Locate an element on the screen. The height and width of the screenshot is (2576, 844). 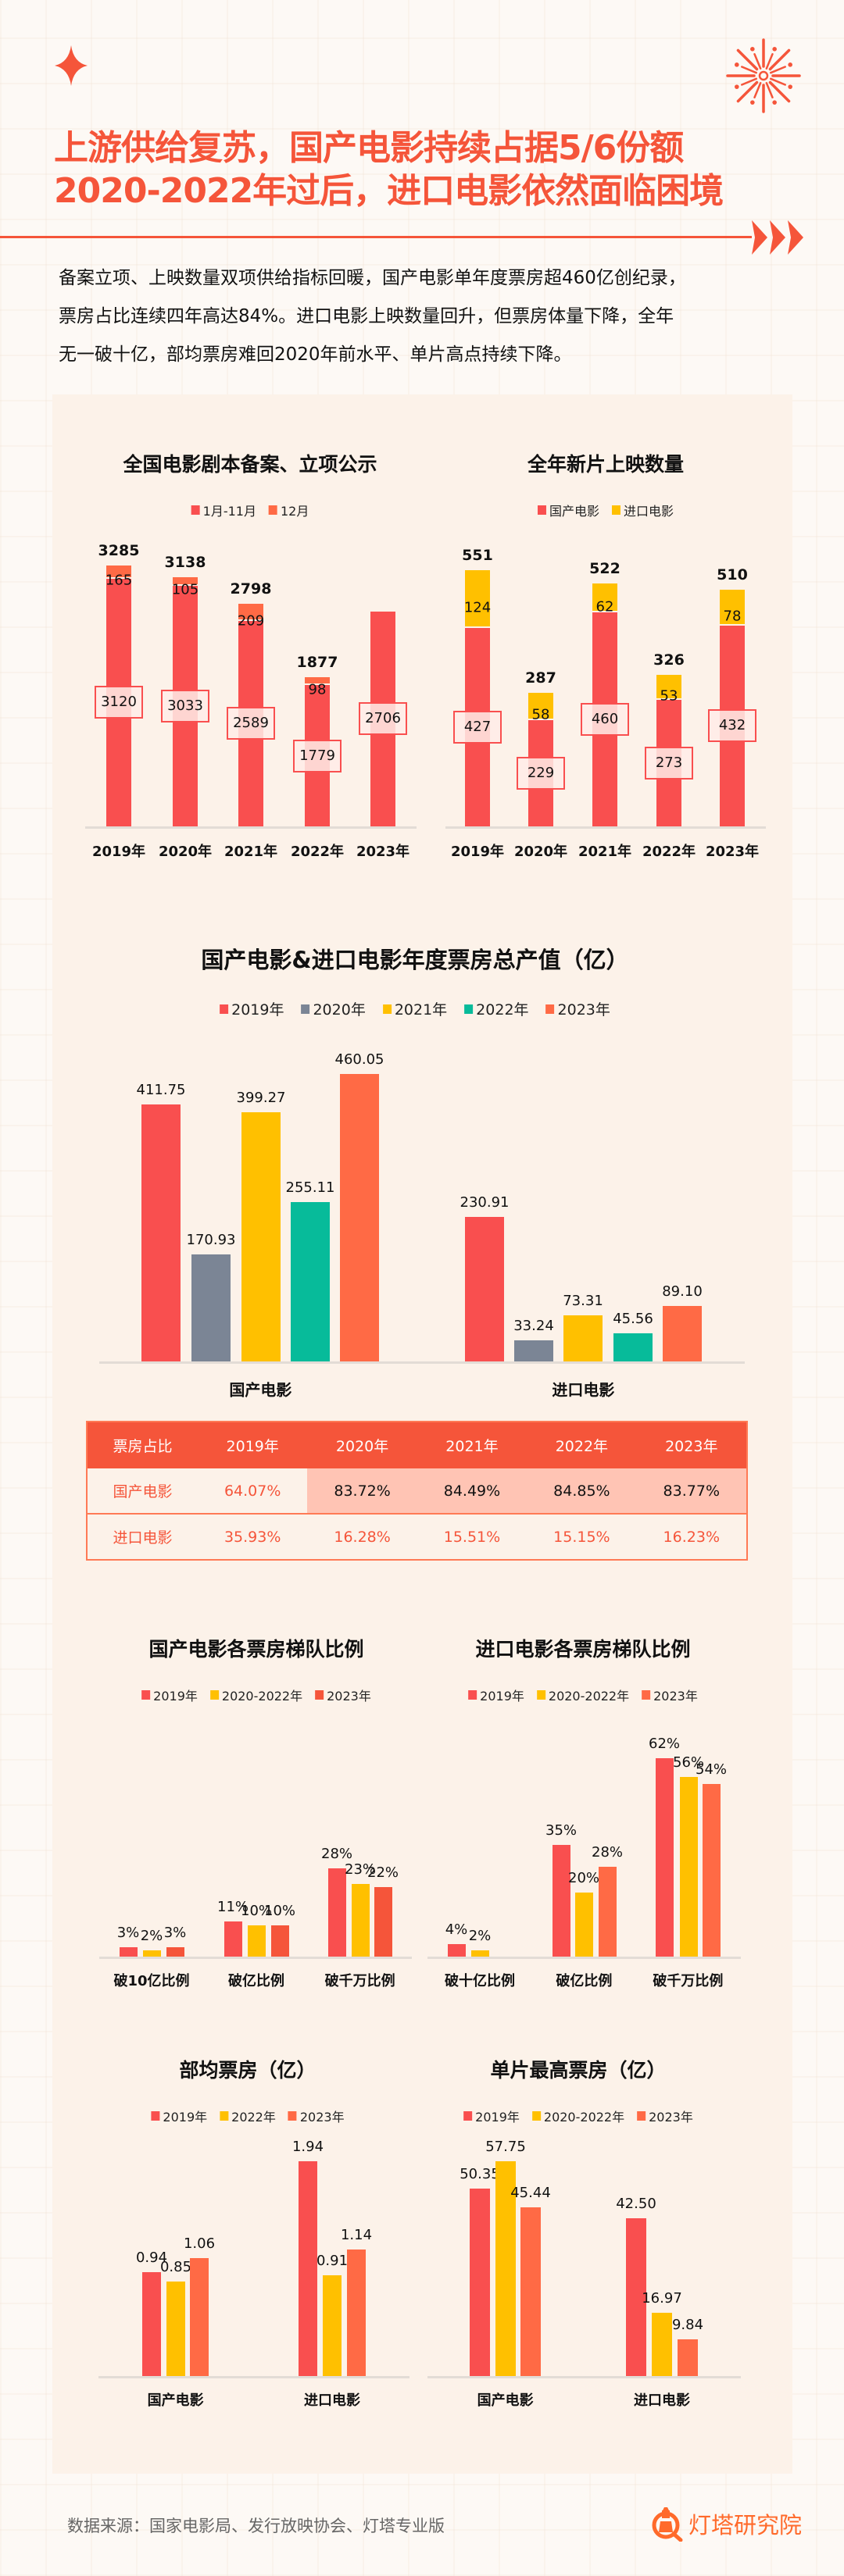
bar-value-label: 35% is located at coordinates (561, 1830).